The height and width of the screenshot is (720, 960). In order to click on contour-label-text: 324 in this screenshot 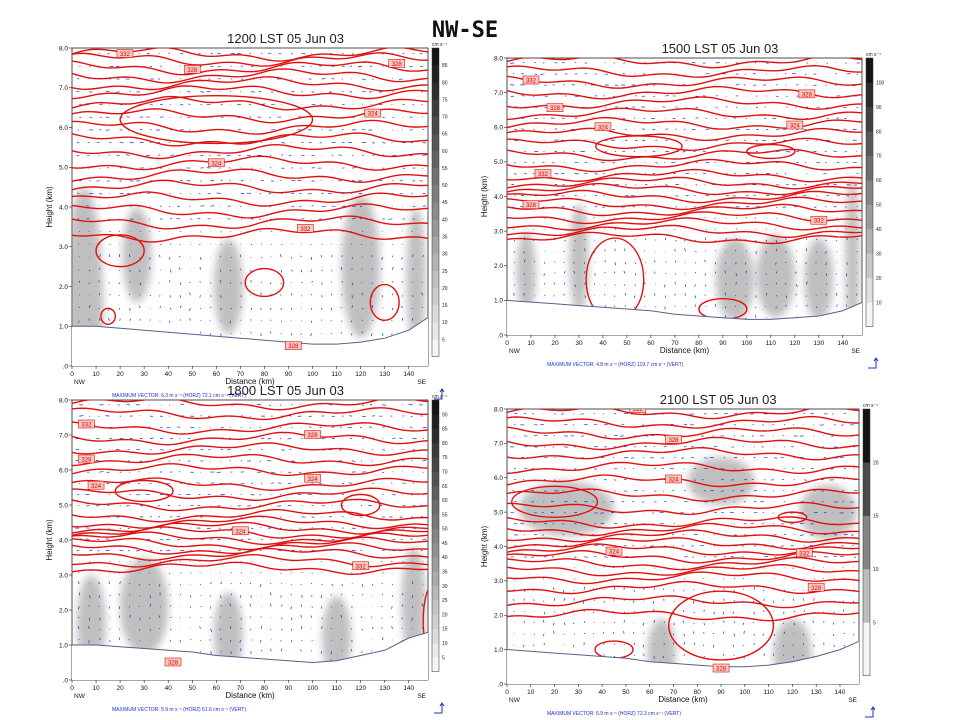, I will do `click(614, 553)`.